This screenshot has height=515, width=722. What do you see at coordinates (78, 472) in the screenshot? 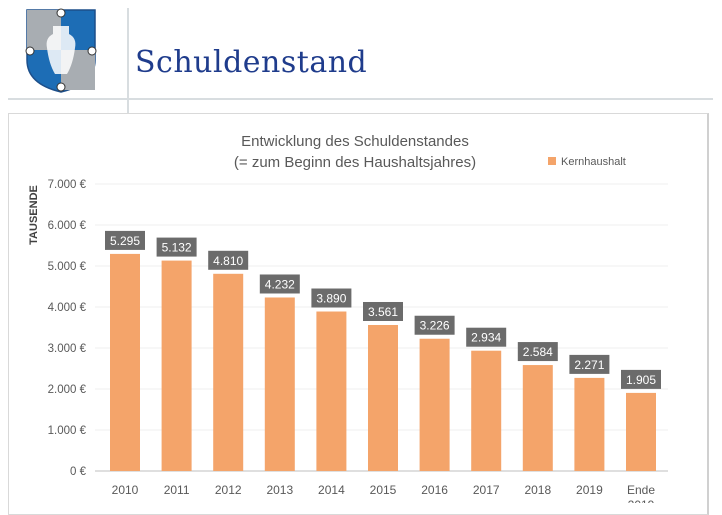
I see `y-tick-label: 0 €` at bounding box center [78, 472].